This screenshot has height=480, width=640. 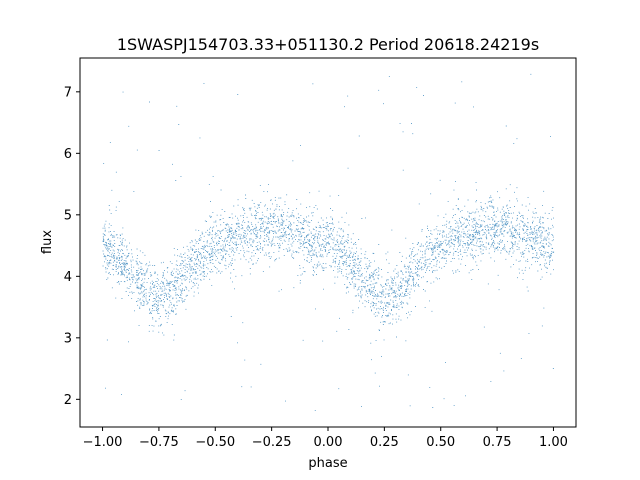 I want to click on x-tick-label: −0.75, so click(x=159, y=442).